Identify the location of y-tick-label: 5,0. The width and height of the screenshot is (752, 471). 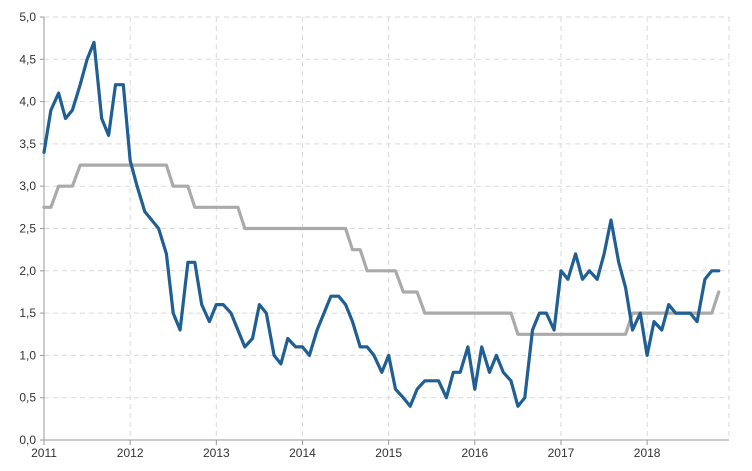
(27, 17).